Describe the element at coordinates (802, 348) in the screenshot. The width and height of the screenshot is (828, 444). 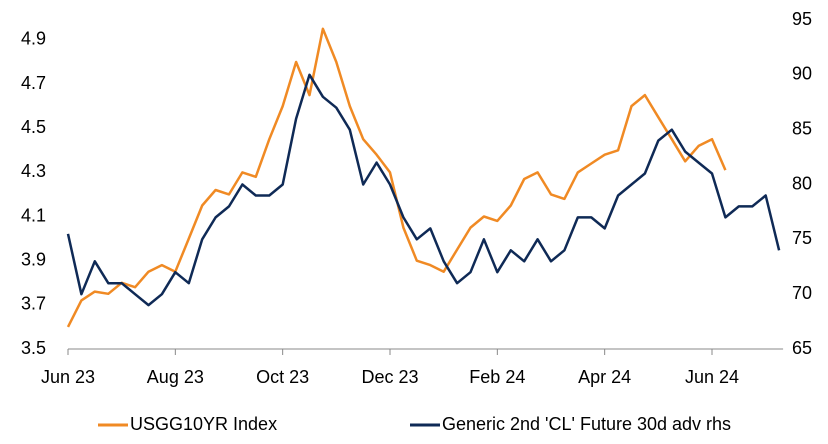
I see `y2-tick-label: 65` at that location.